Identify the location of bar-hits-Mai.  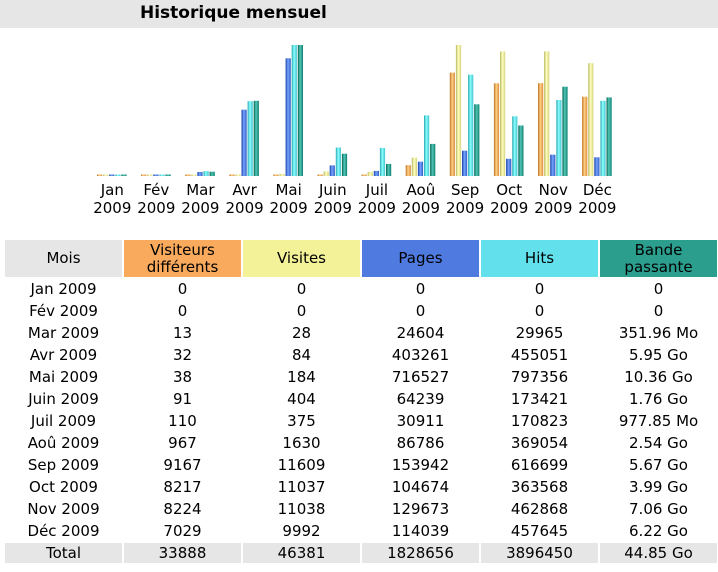
(294, 110).